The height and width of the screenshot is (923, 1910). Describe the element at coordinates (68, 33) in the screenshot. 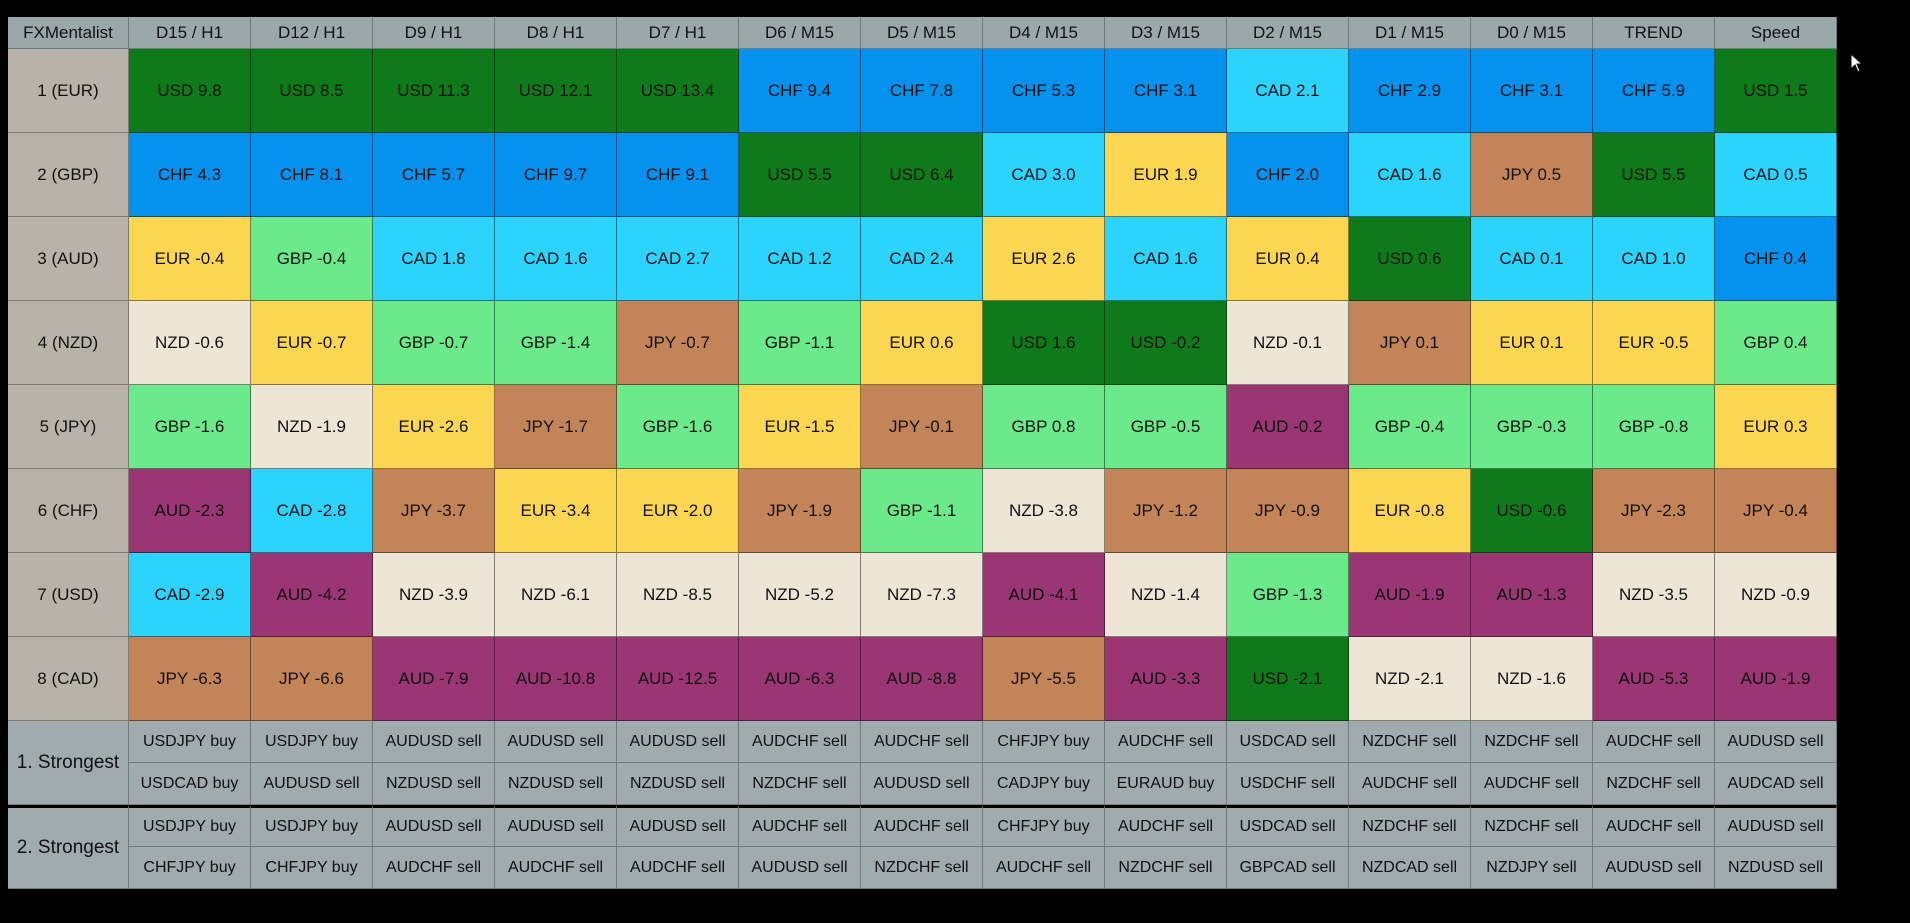

I see `corner-header: FXMentalist` at that location.